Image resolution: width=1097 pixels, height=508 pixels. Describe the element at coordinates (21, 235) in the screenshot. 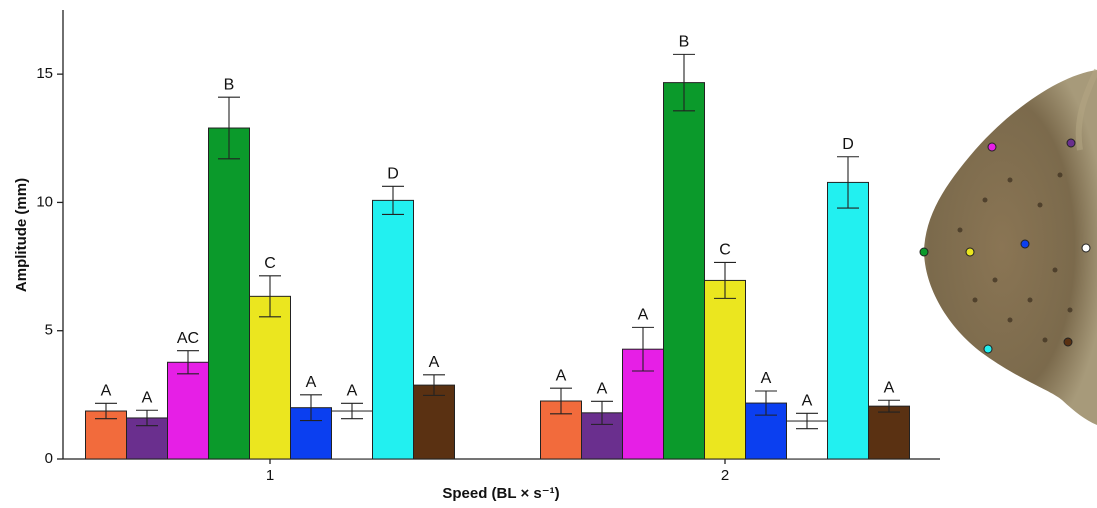

I see `y-axis-label: Amplitude (mm)` at that location.